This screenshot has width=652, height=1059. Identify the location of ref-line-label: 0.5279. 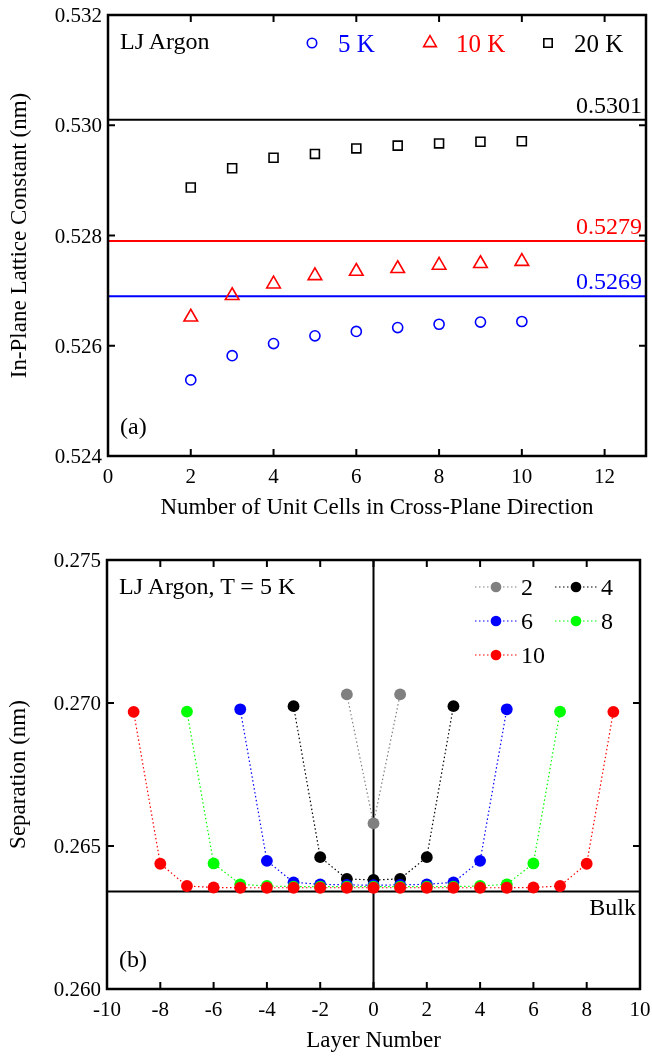
(609, 226).